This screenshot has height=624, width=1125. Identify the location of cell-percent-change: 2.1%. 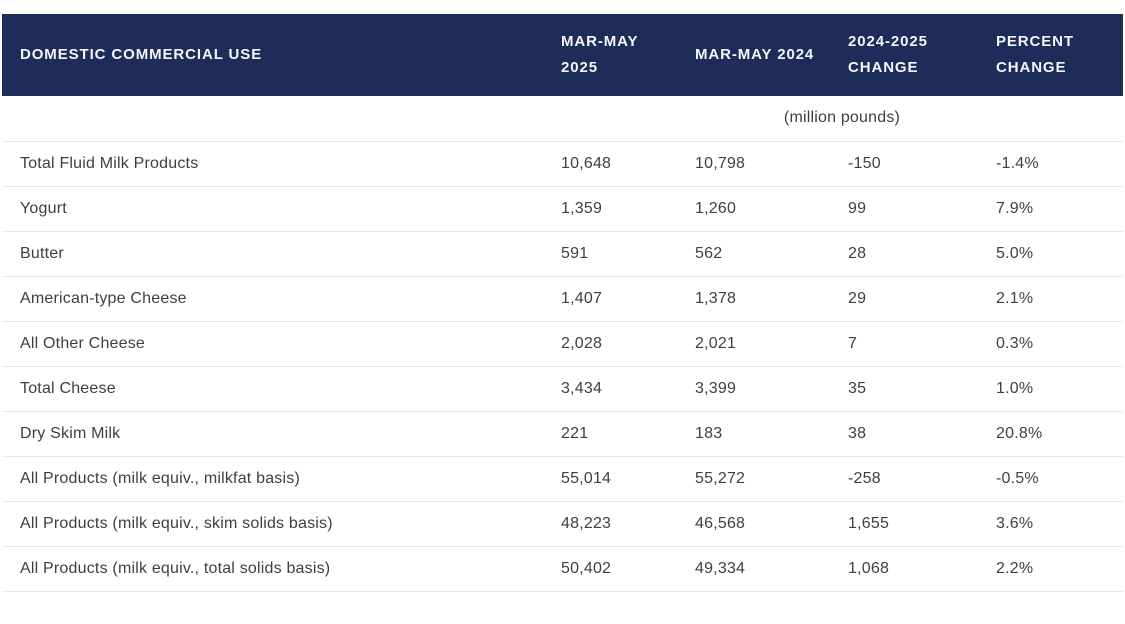
(1015, 298).